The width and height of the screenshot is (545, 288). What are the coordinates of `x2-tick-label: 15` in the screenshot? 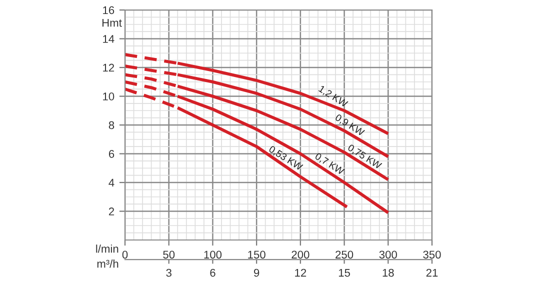 It's located at (344, 272).